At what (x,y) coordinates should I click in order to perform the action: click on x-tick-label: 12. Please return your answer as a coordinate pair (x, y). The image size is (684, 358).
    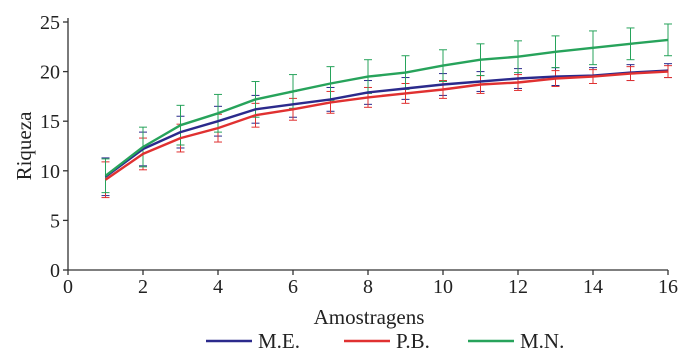
    Looking at the image, I should click on (518, 287).